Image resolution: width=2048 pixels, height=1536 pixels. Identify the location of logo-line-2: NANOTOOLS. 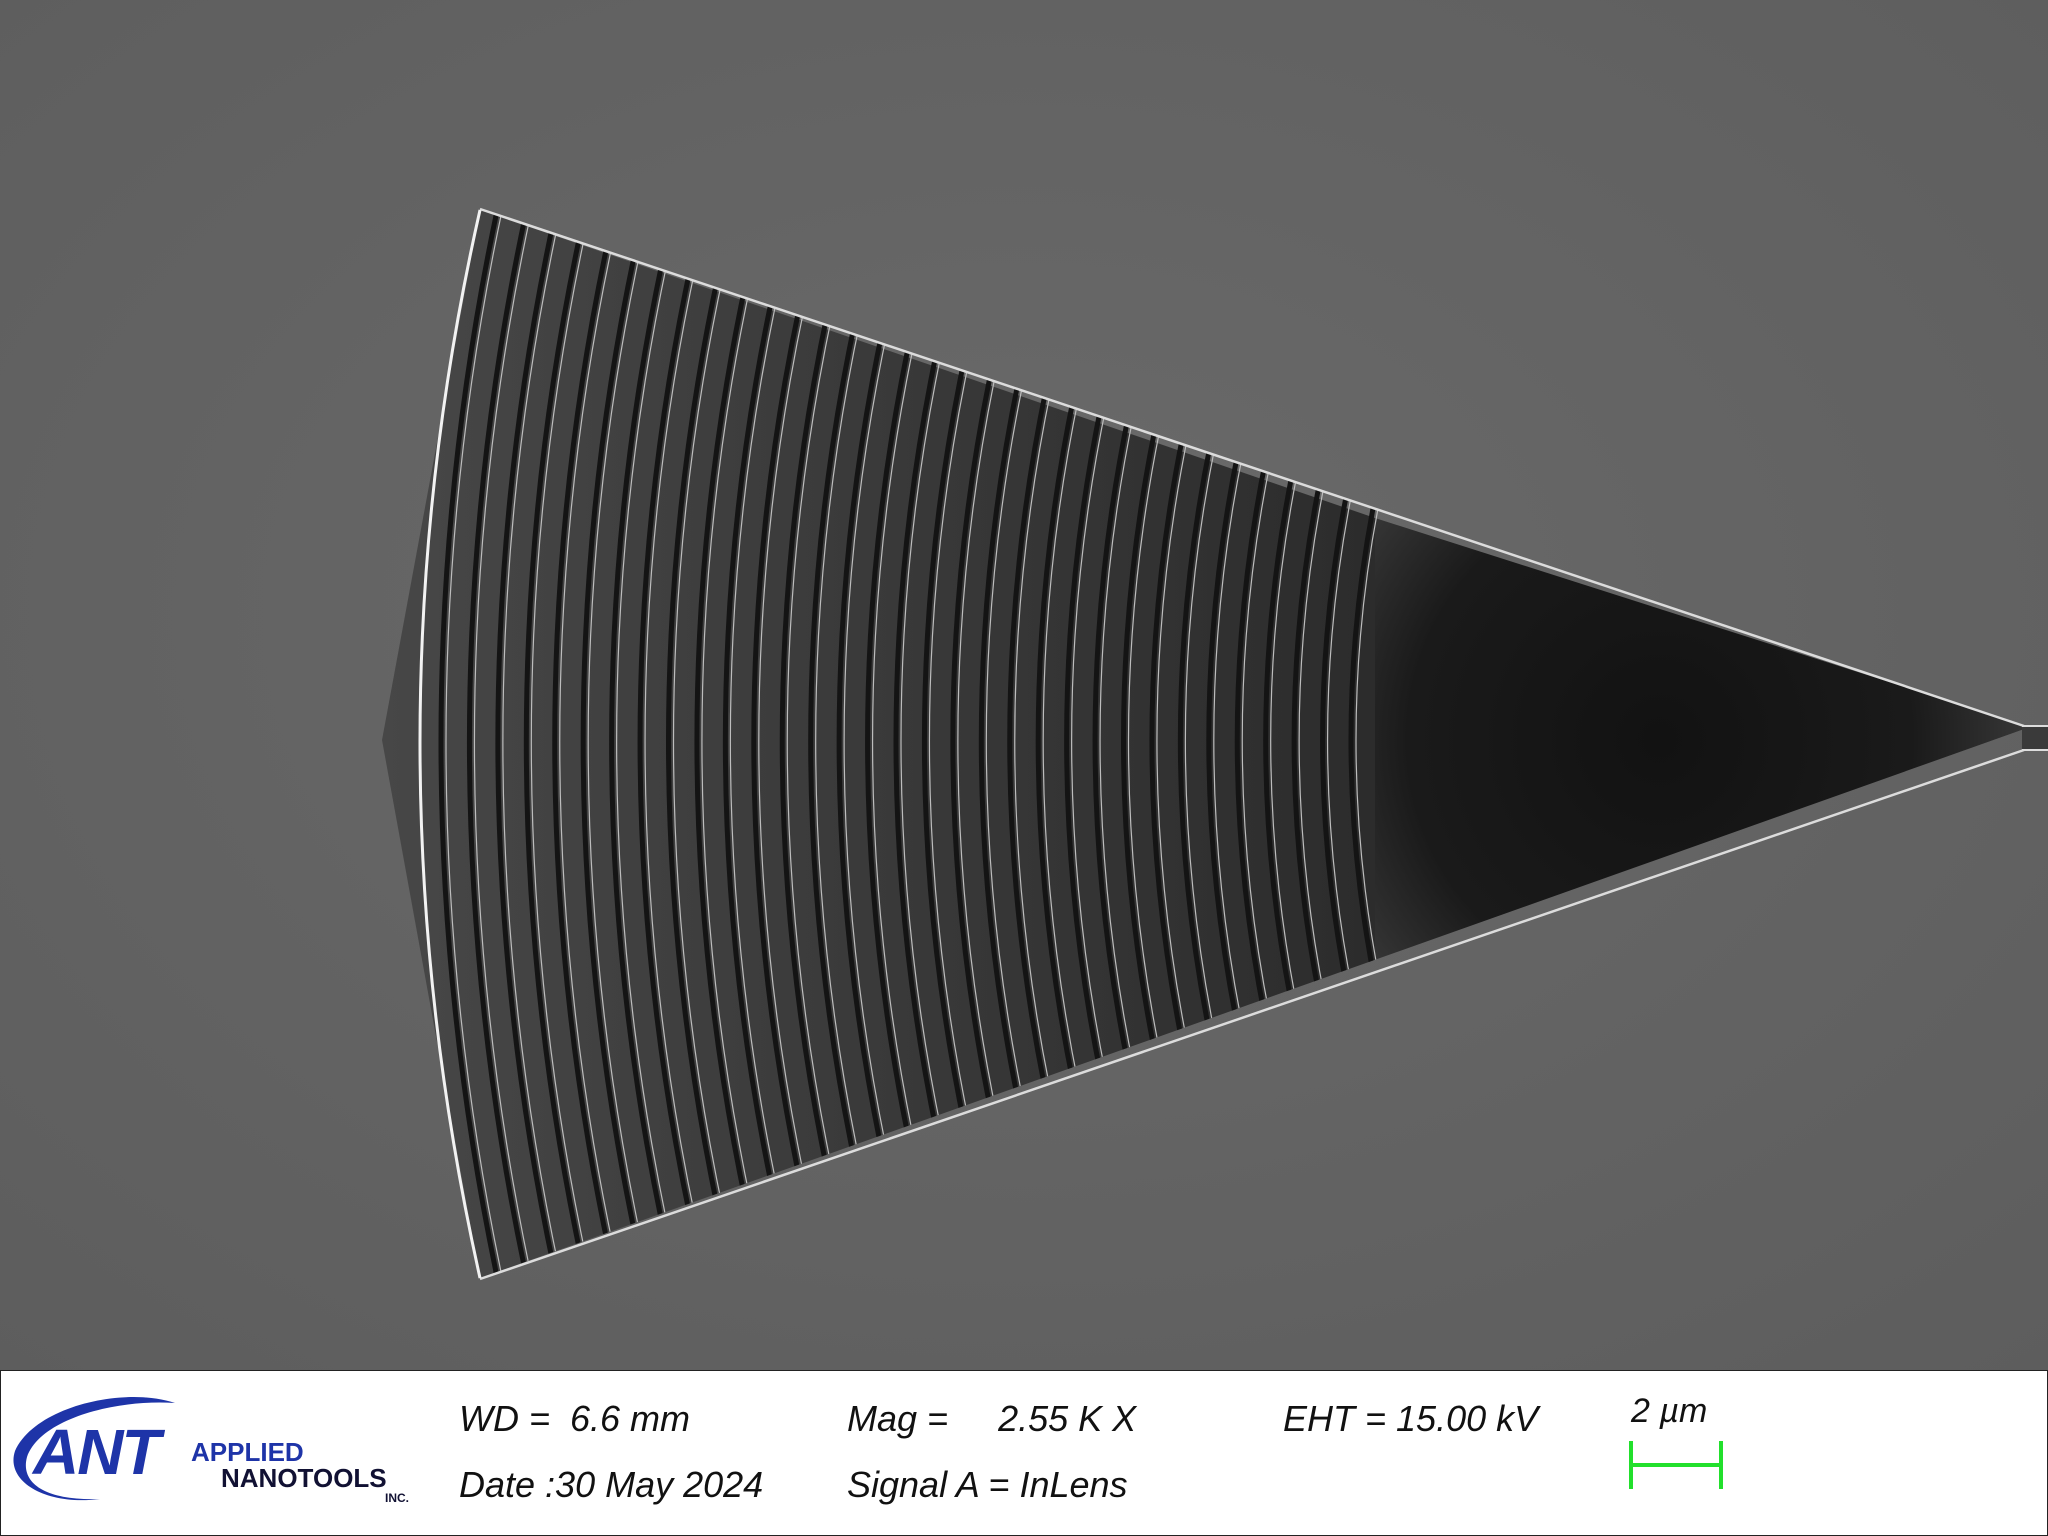
(304, 1478).